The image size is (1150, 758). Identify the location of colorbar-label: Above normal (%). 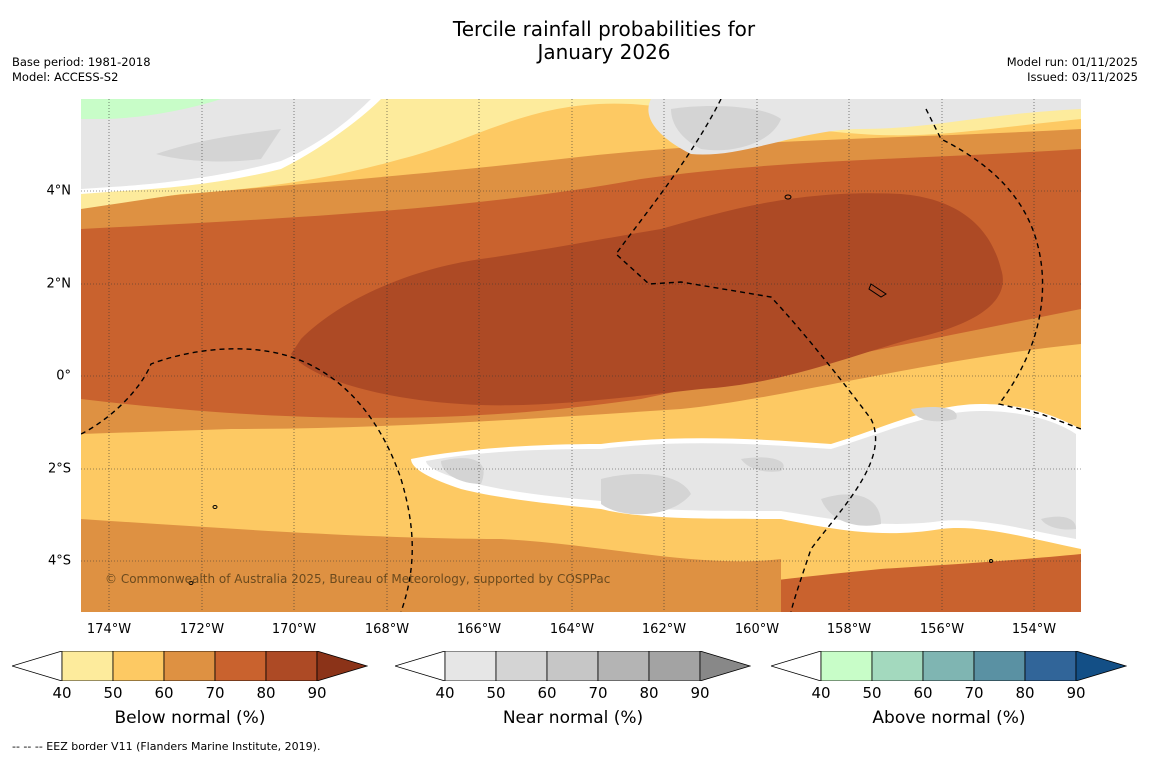
(949, 718).